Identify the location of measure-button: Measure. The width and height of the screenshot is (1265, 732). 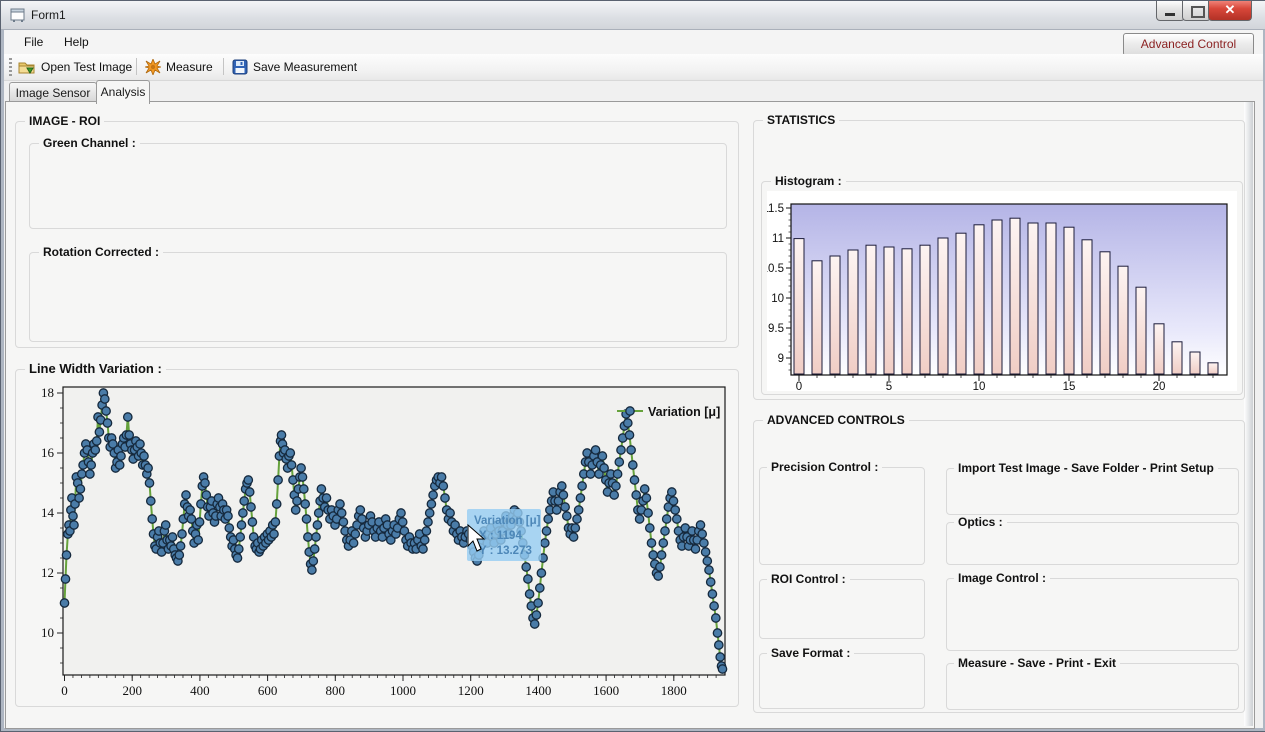
(179, 67).